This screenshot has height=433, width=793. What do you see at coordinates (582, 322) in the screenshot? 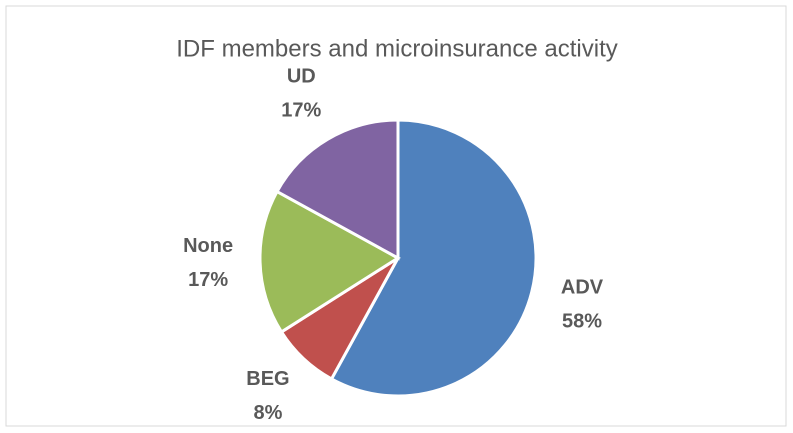
I see `slice-label-value: 58%` at bounding box center [582, 322].